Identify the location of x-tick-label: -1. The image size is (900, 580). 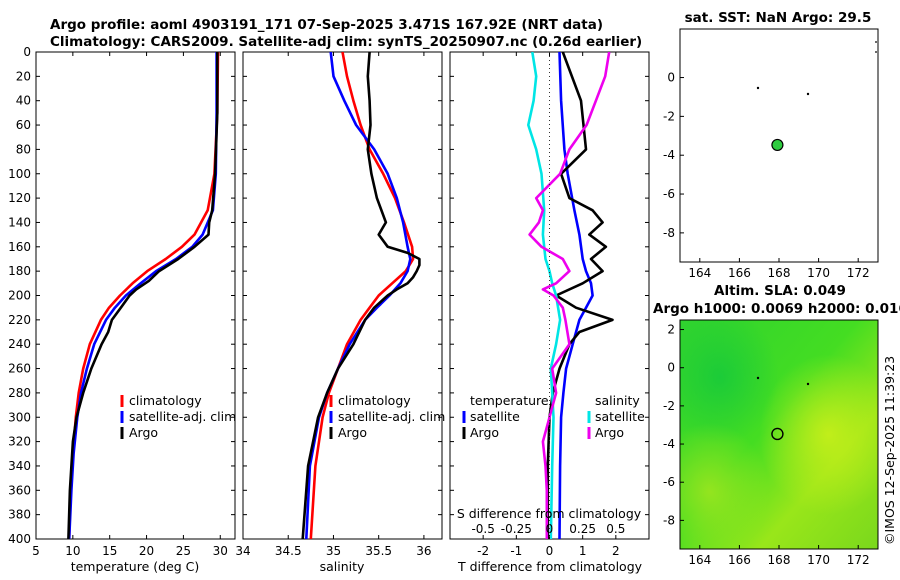
(516, 551).